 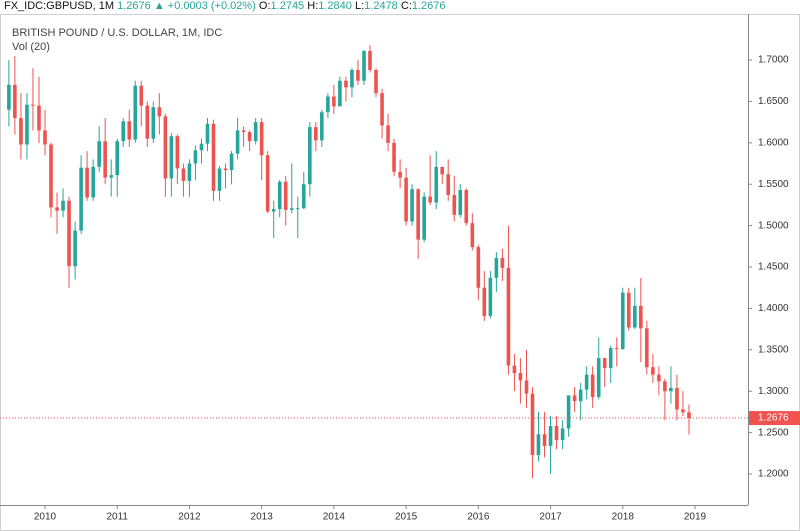 What do you see at coordinates (159, 6) in the screenshot?
I see `up-arrow: ▲` at bounding box center [159, 6].